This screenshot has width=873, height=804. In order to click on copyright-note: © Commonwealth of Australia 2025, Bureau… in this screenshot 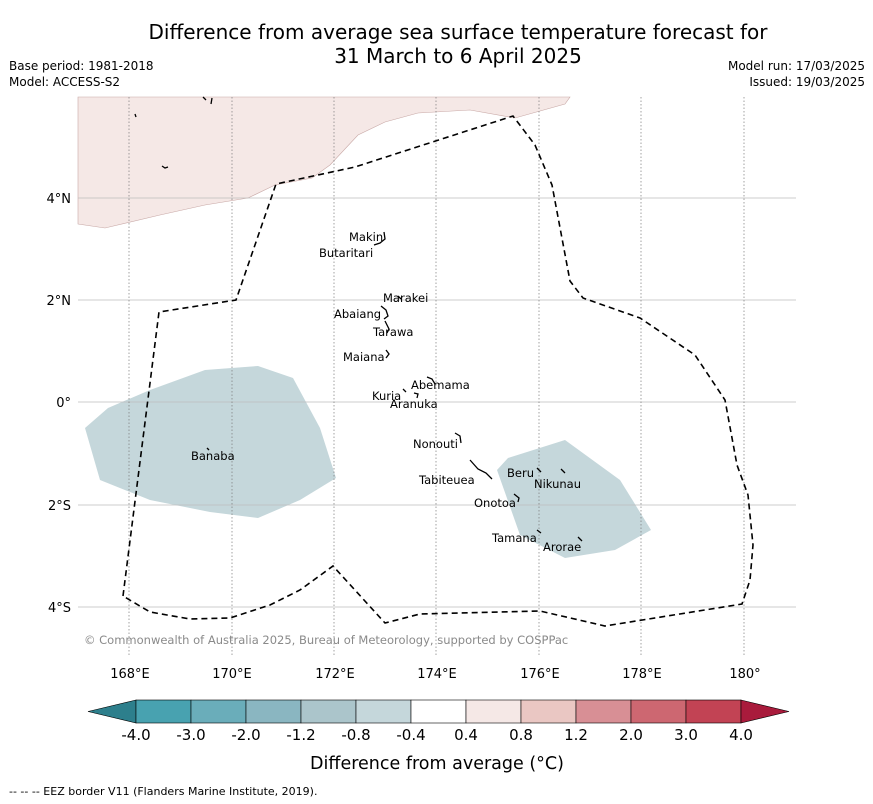, I will do `click(326, 640)`.